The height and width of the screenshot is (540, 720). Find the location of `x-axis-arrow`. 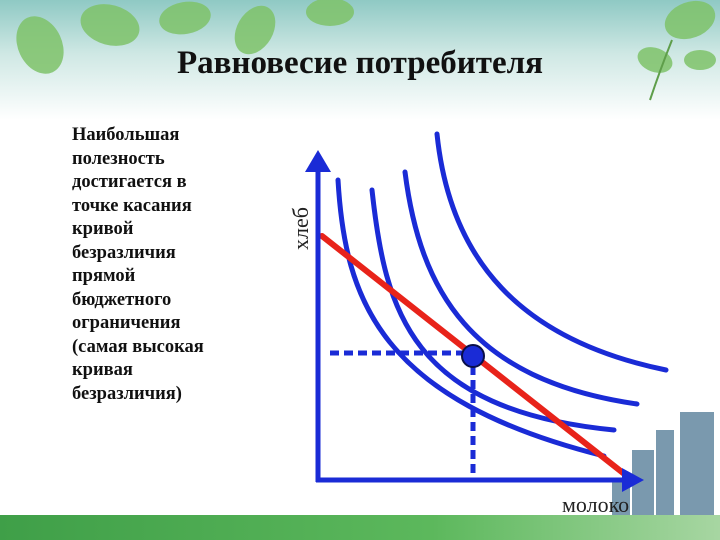

x-axis-arrow is located at coordinates (633, 480).